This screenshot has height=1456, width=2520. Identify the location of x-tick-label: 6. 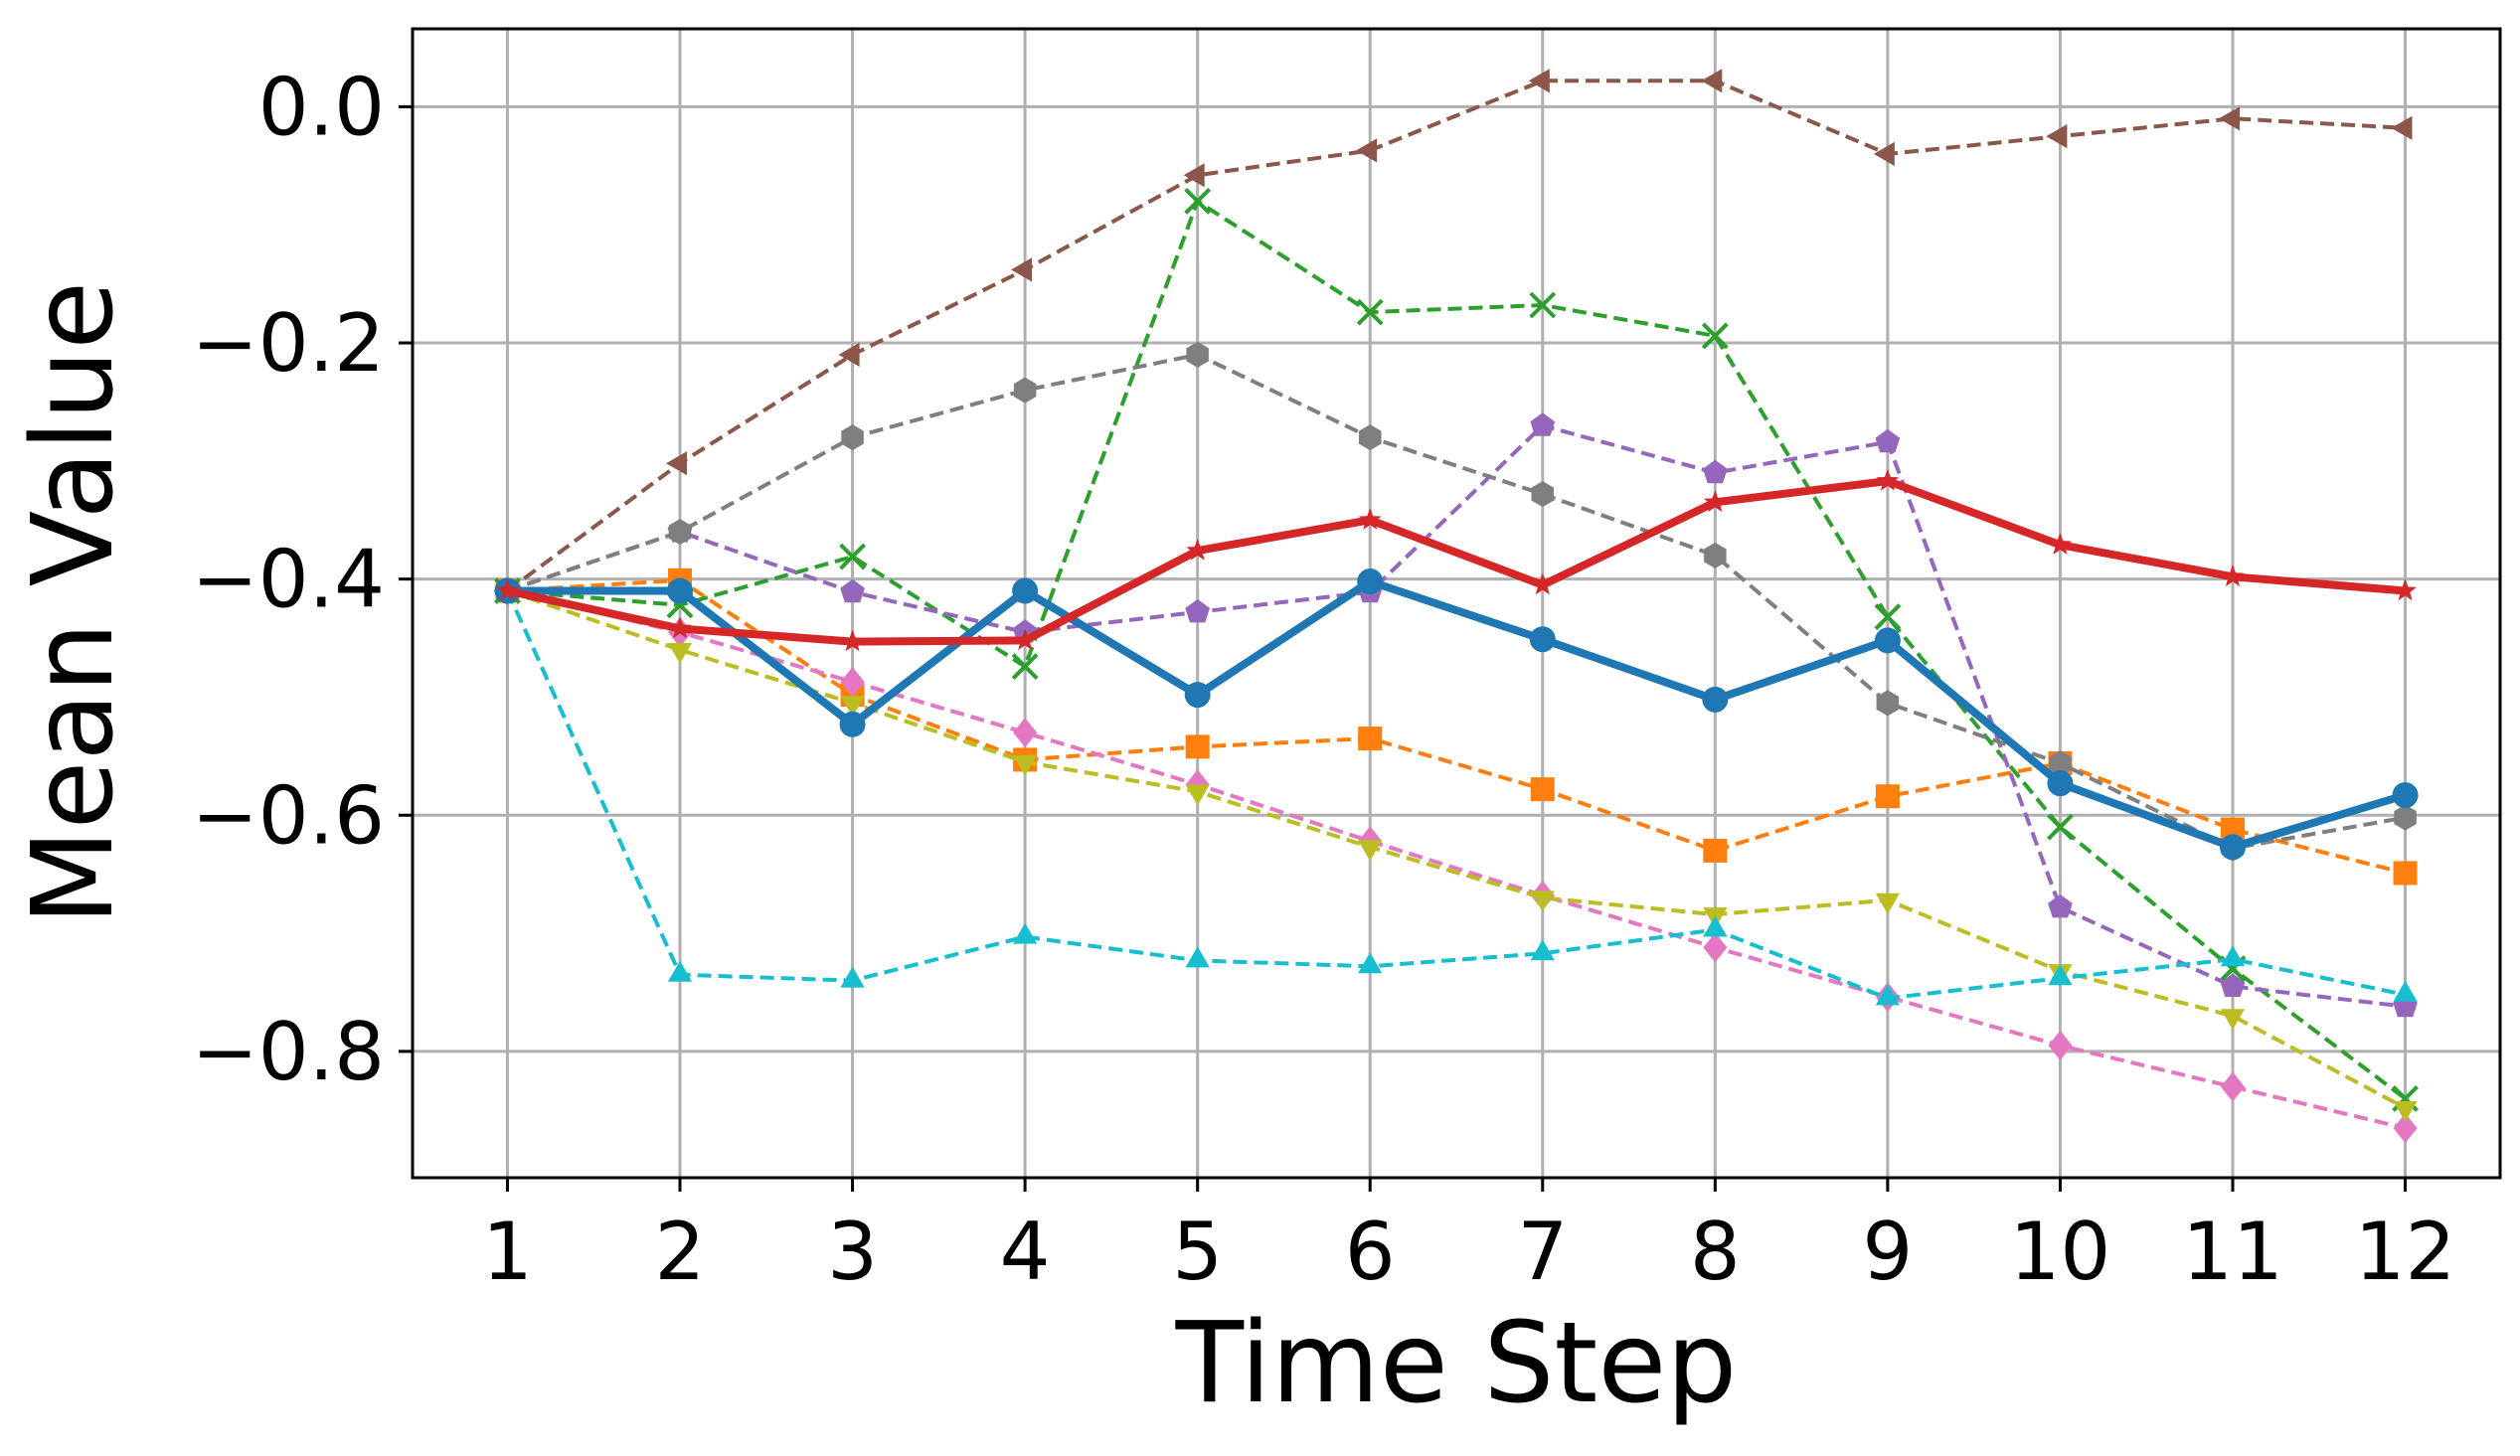
(1370, 1252).